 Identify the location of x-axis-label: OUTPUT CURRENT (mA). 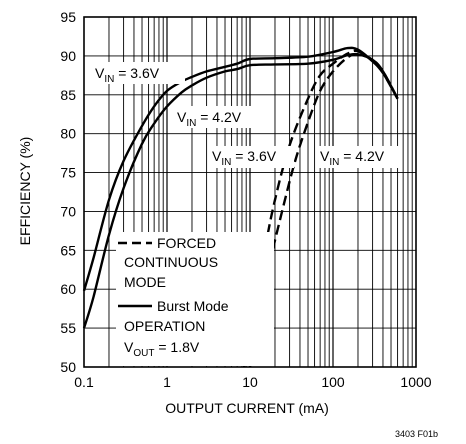
(247, 408).